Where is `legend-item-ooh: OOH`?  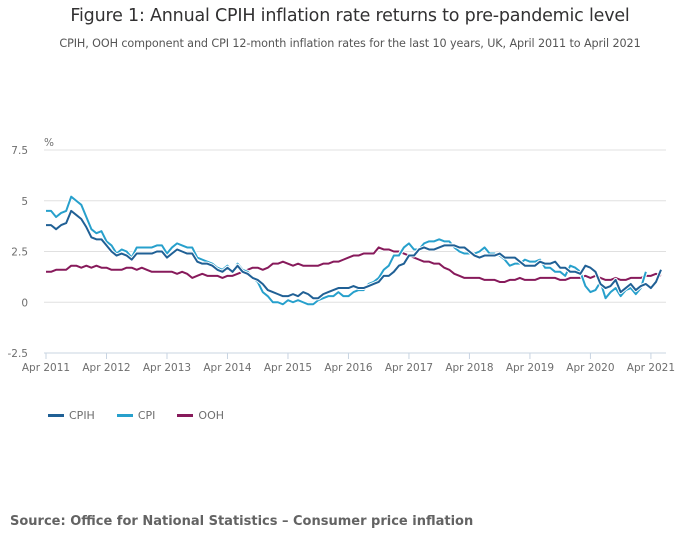
legend-item-ooh: OOH is located at coordinates (200, 415).